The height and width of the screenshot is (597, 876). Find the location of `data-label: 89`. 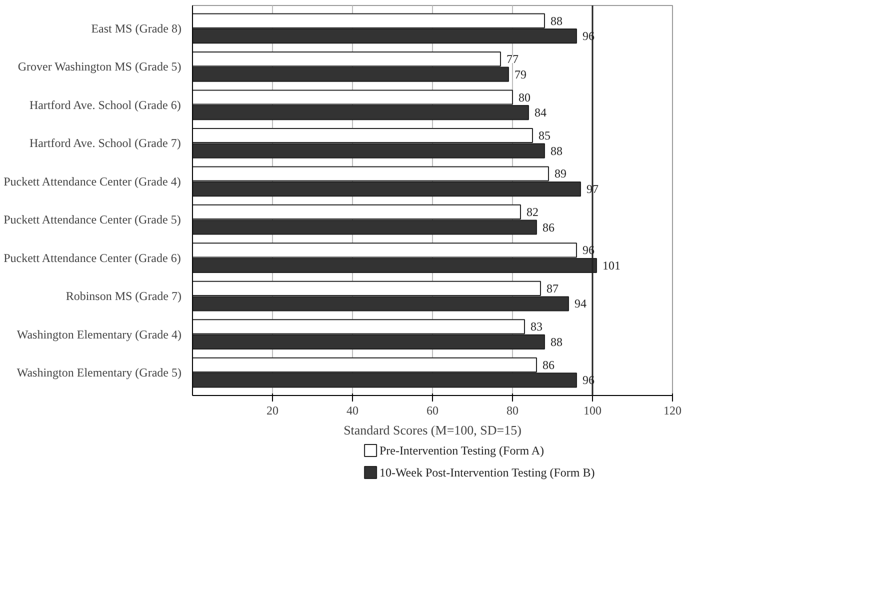

data-label: 89 is located at coordinates (560, 173).